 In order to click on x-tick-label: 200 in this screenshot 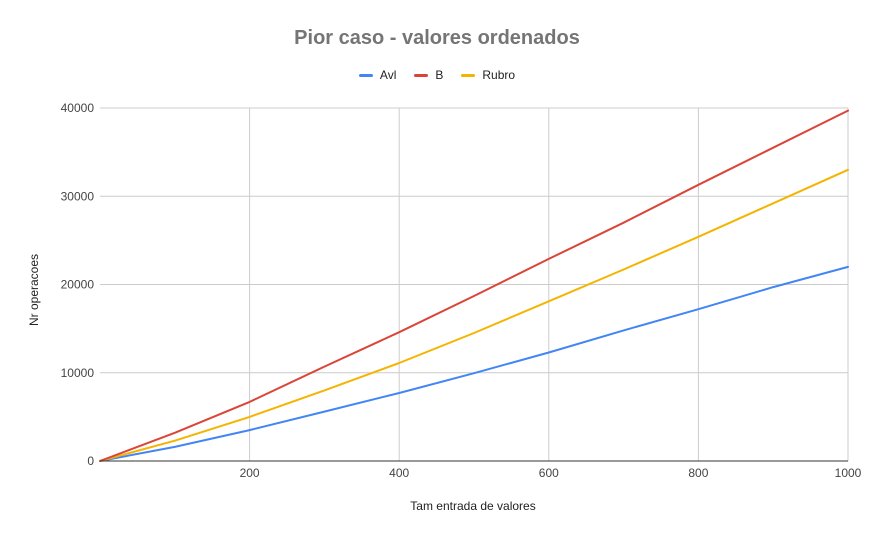, I will do `click(250, 473)`.